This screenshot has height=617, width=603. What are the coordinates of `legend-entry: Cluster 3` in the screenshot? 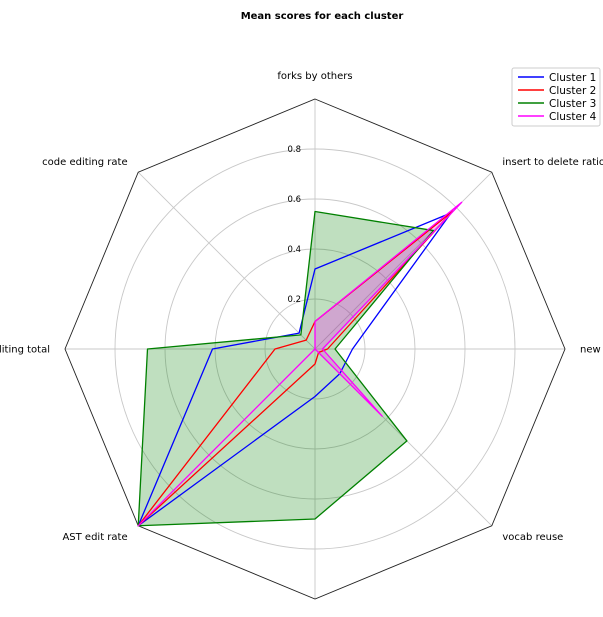 It's located at (572, 104).